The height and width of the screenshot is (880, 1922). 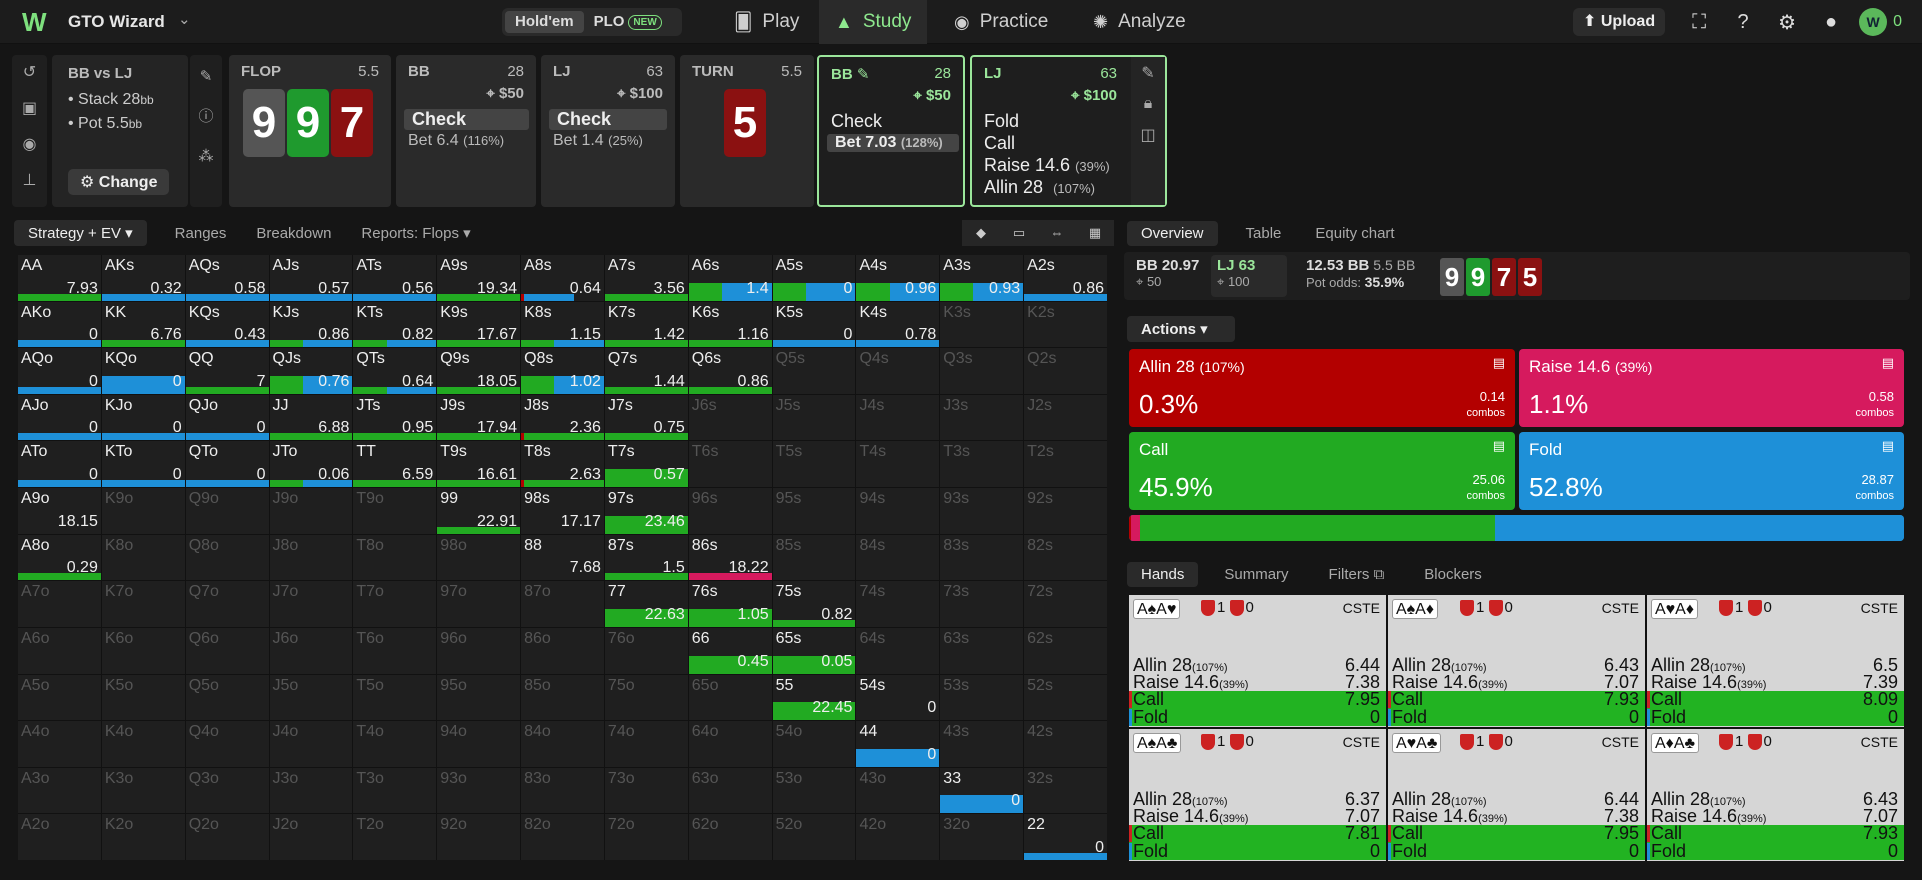 What do you see at coordinates (646, 511) in the screenshot?
I see `hand-cell: 97s 23.46` at bounding box center [646, 511].